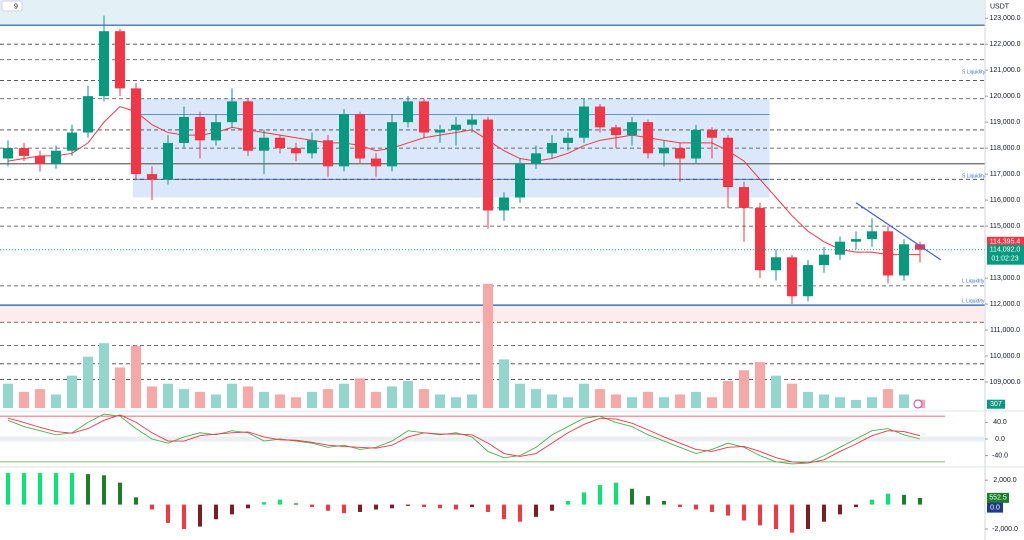 This screenshot has height=540, width=1024. What do you see at coordinates (1000, 455) in the screenshot?
I see `y-tick-label: -40.0` at bounding box center [1000, 455].